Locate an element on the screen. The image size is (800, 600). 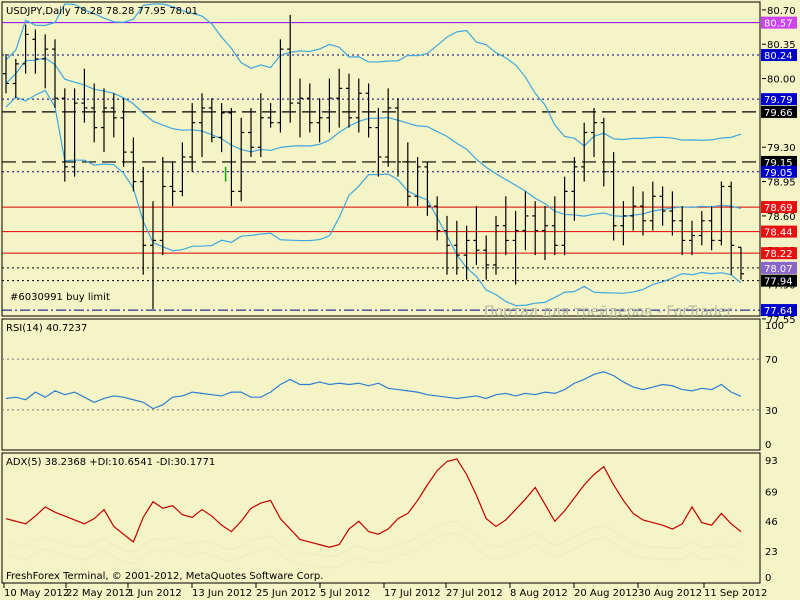
level-label: 78.44 is located at coordinates (778, 233).